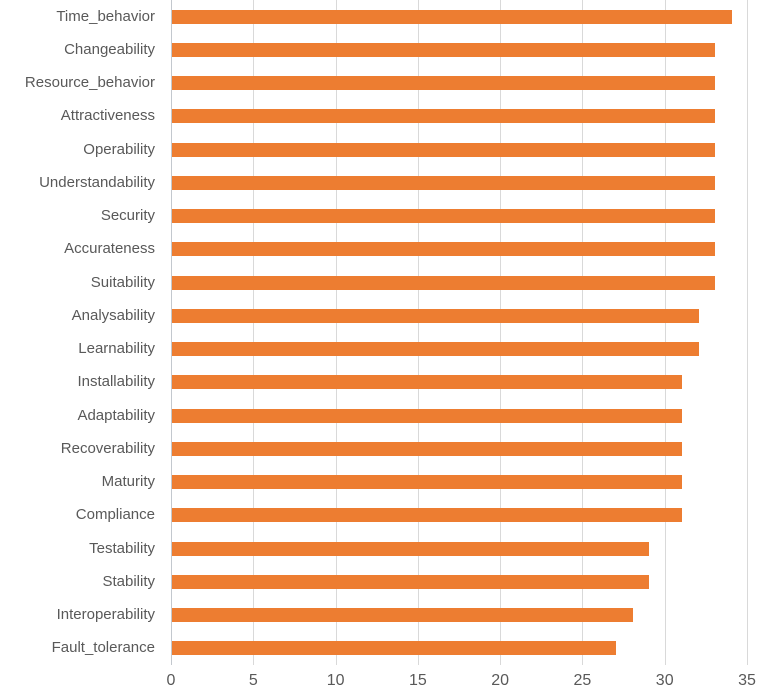  I want to click on category-label: Resource_behavior, so click(89, 83).